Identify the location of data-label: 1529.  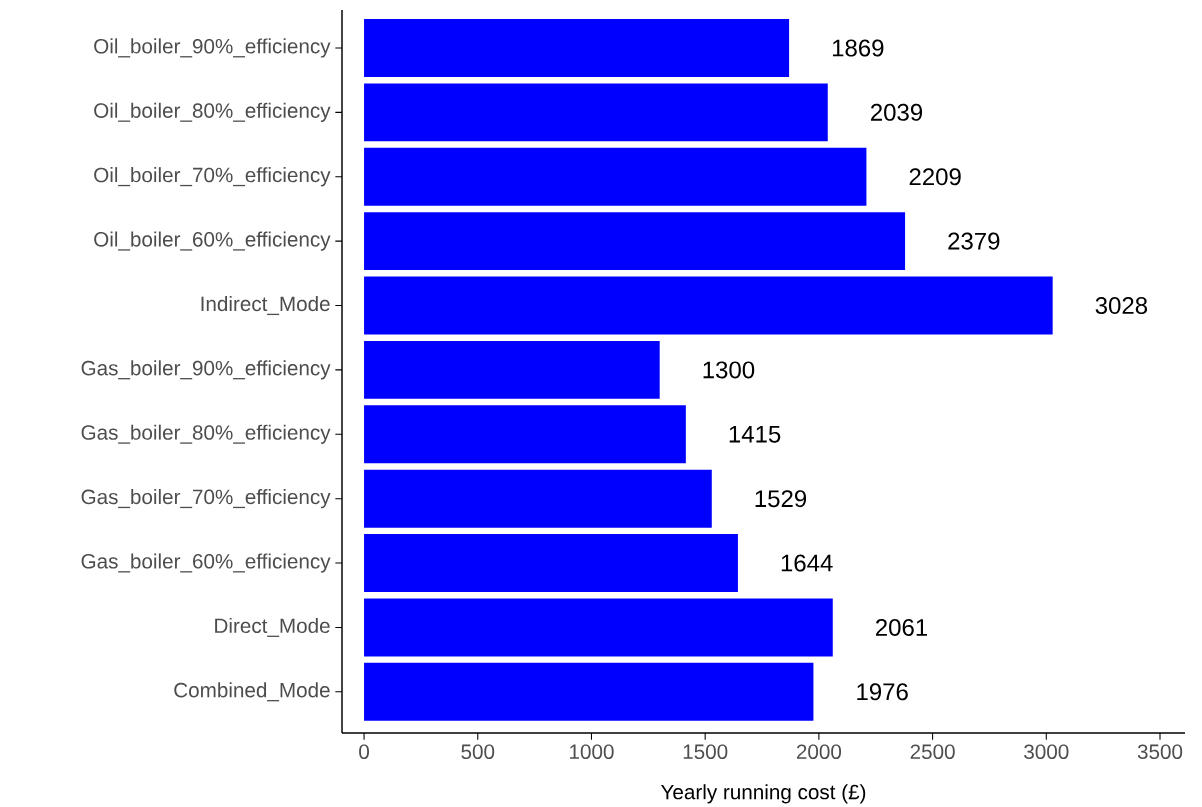
(781, 499).